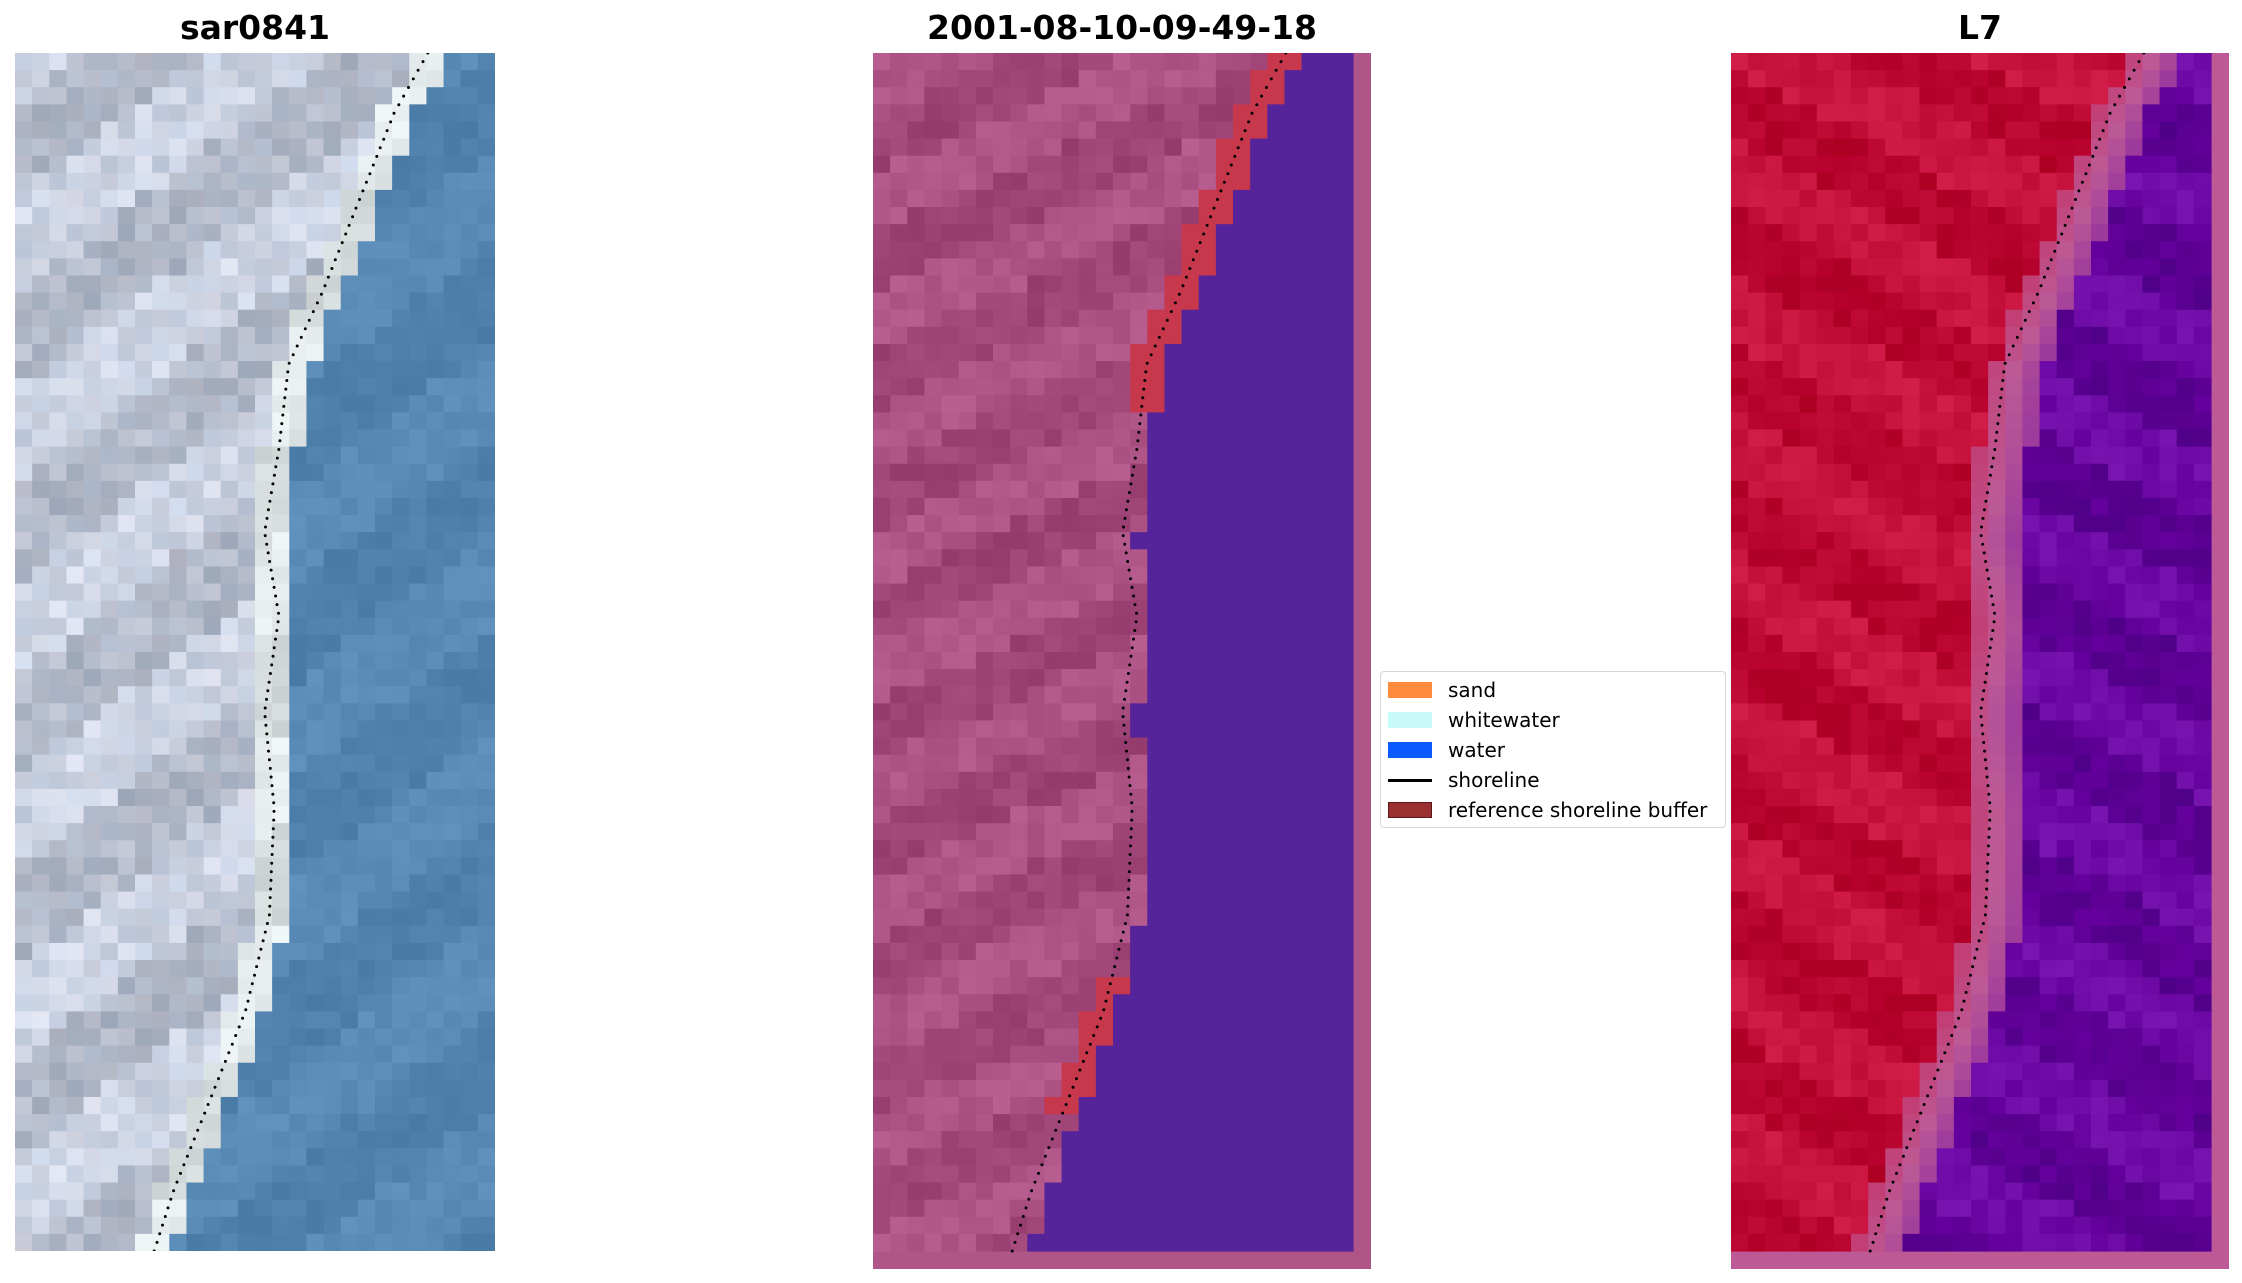 Image resolution: width=2242 pixels, height=1283 pixels. Describe the element at coordinates (1410, 750) in the screenshot. I see `legend-swatch-water` at that location.